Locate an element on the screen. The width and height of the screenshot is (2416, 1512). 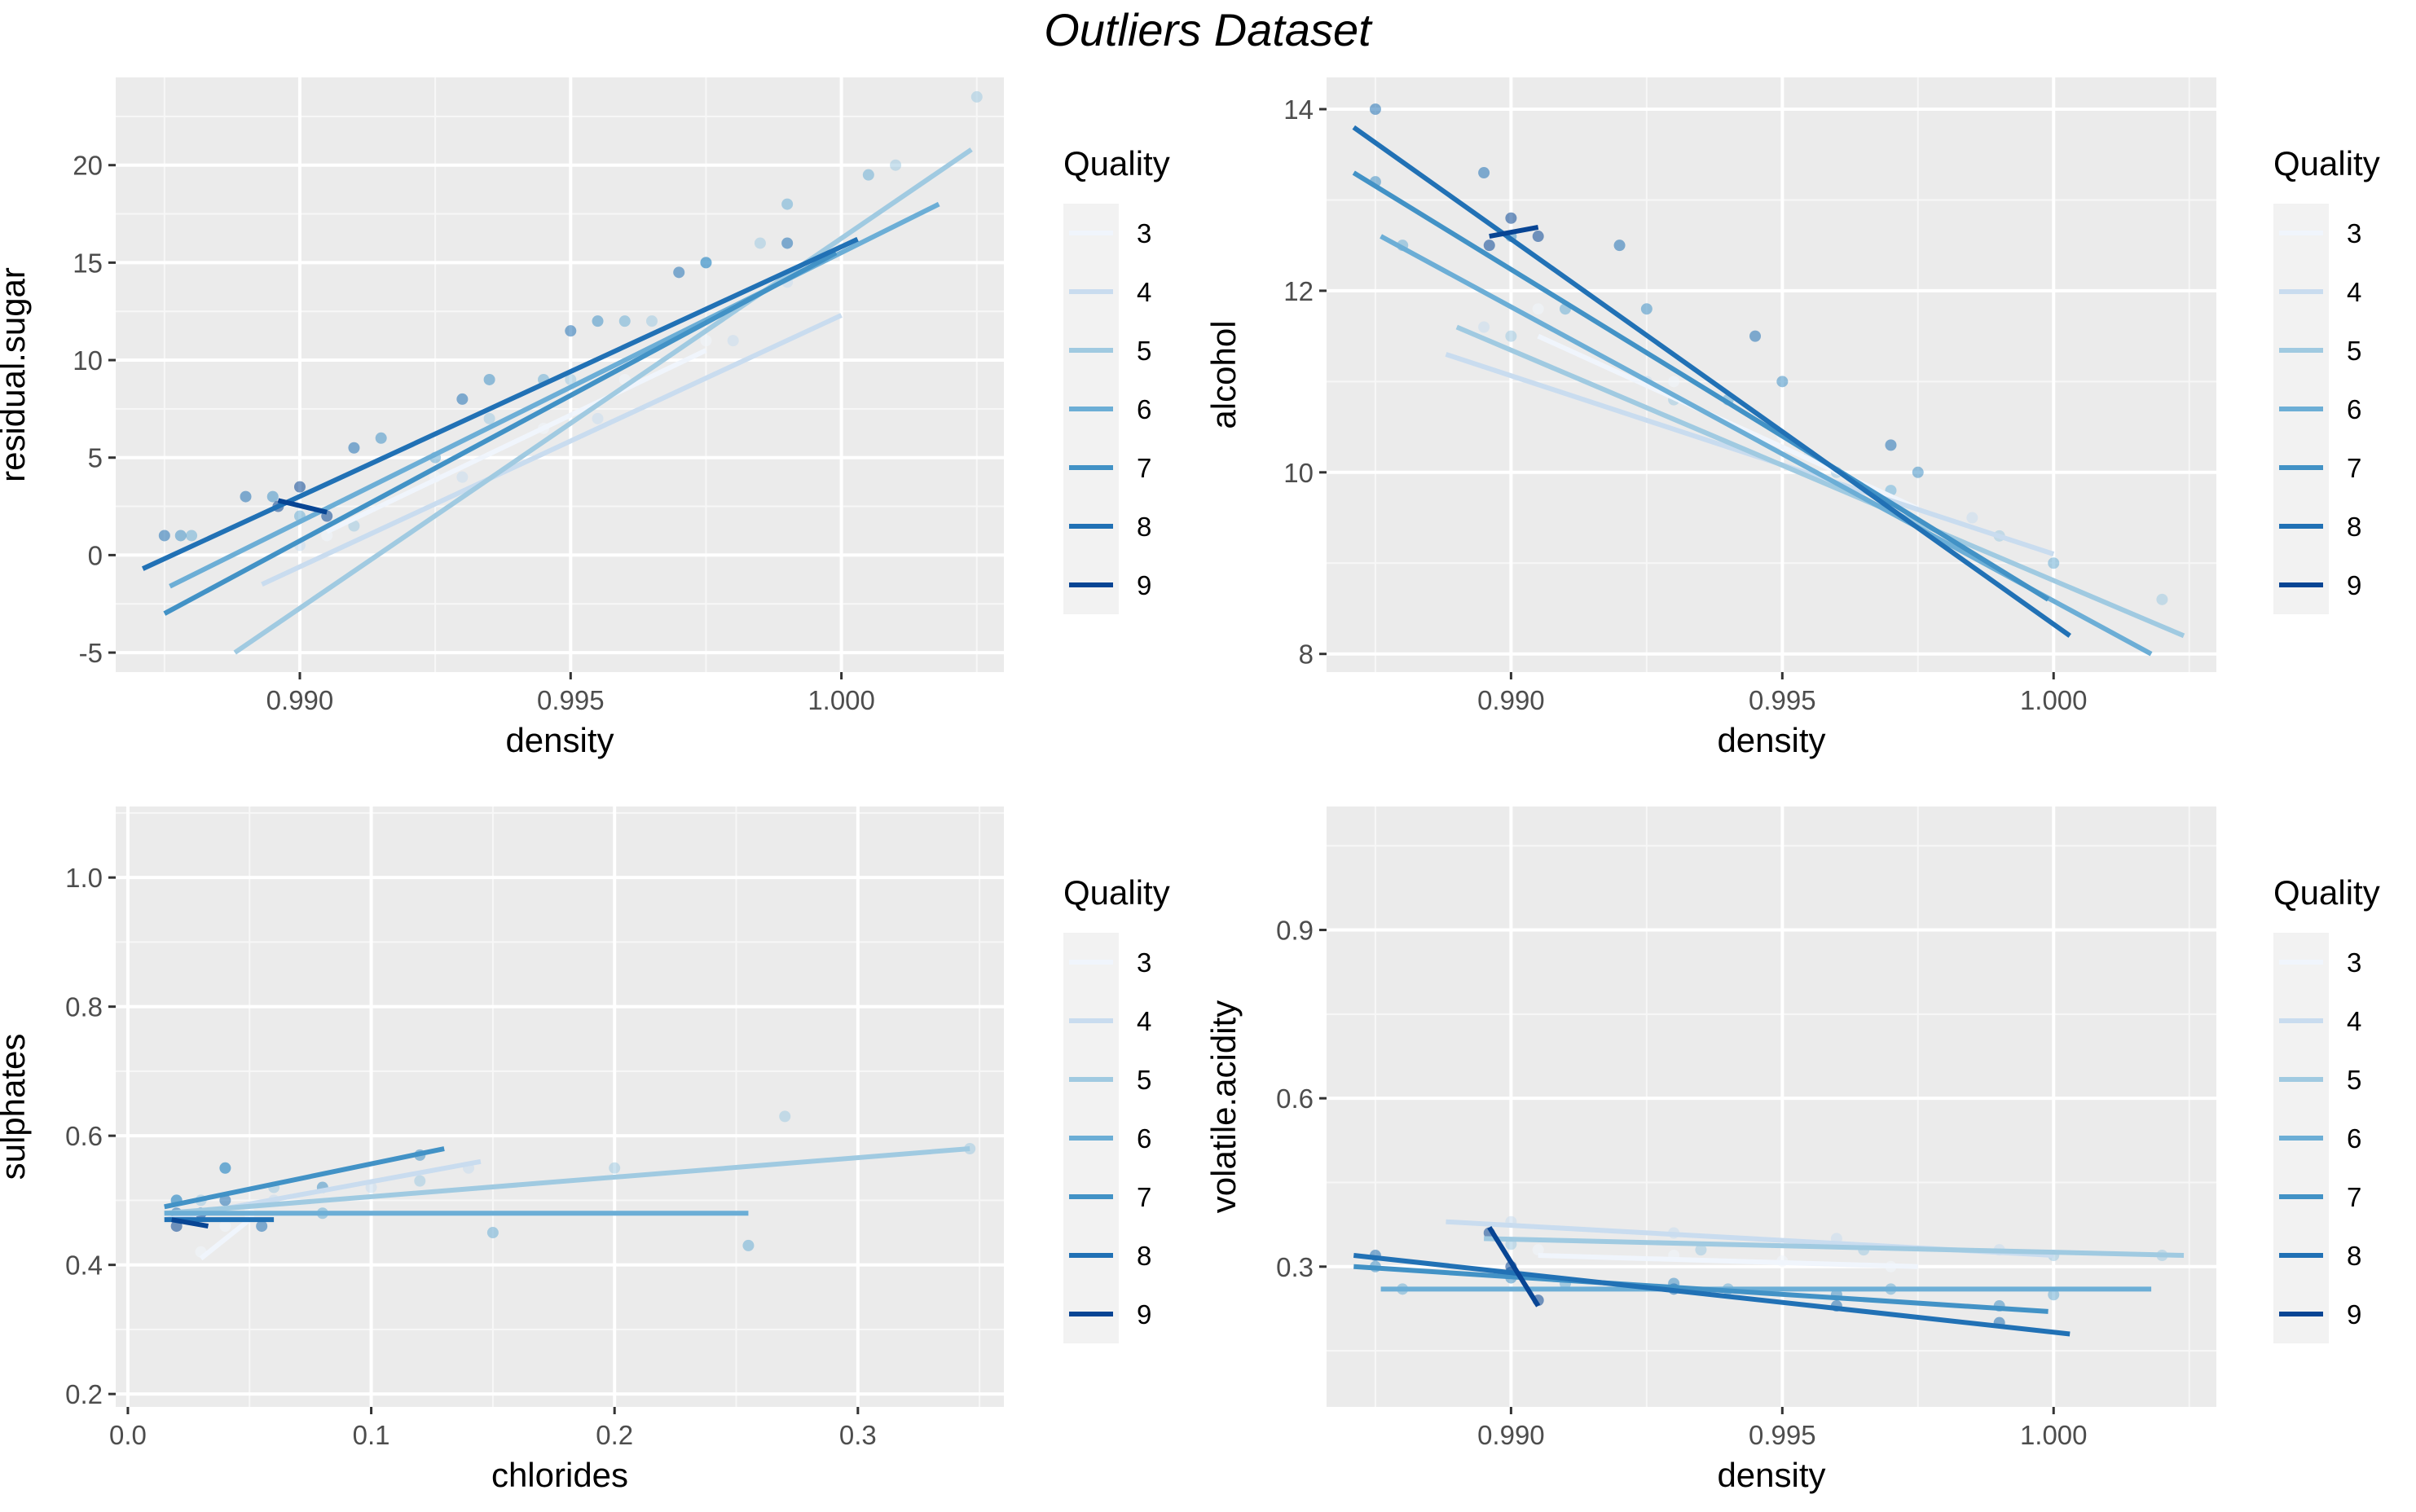
x-tick-label: 0.0 is located at coordinates (128, 1435).